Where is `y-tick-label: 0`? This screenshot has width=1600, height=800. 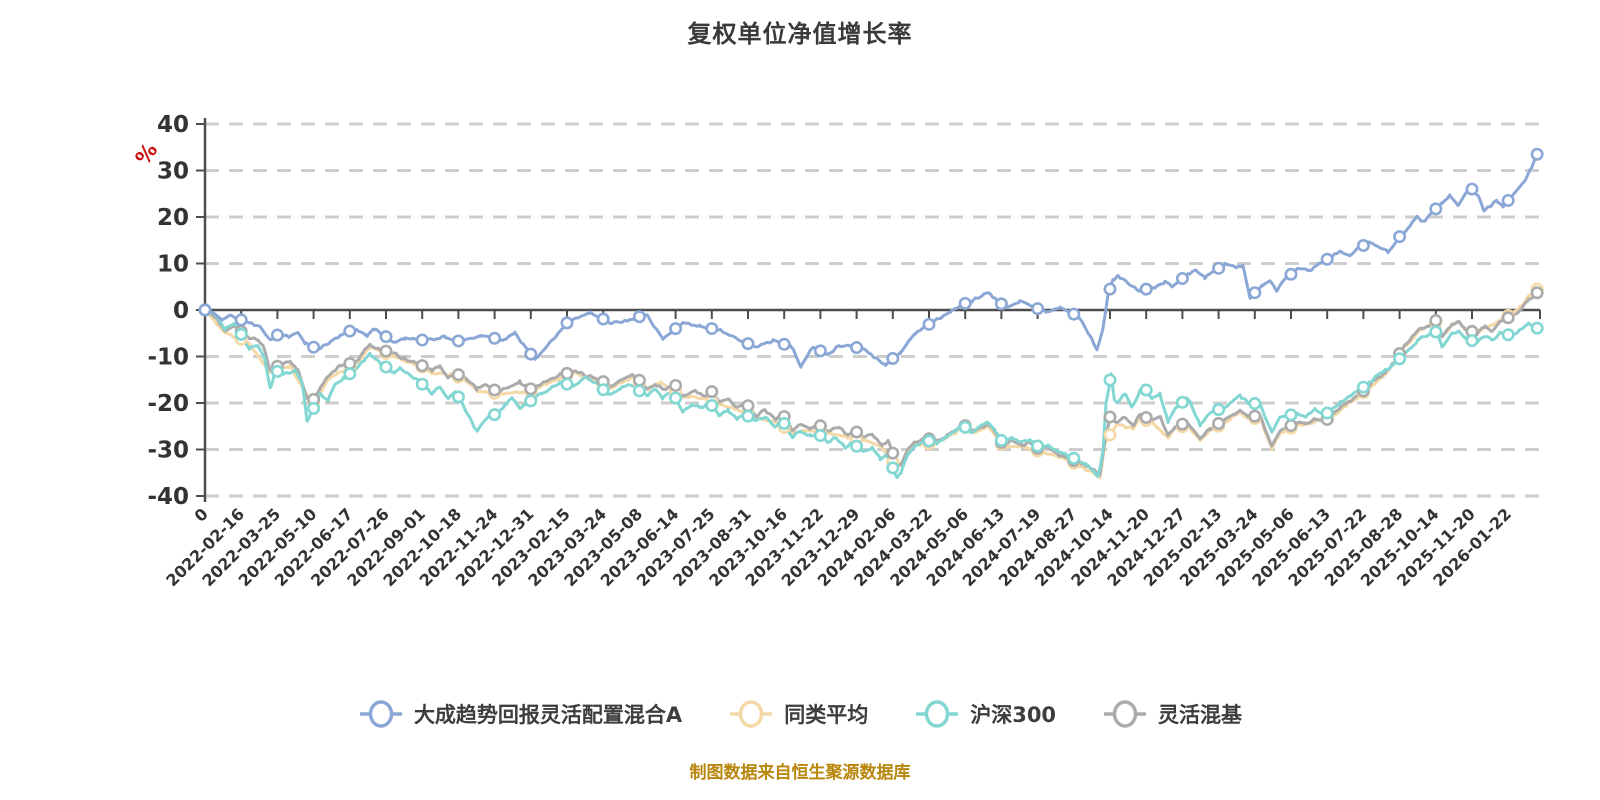
y-tick-label: 0 is located at coordinates (181, 311).